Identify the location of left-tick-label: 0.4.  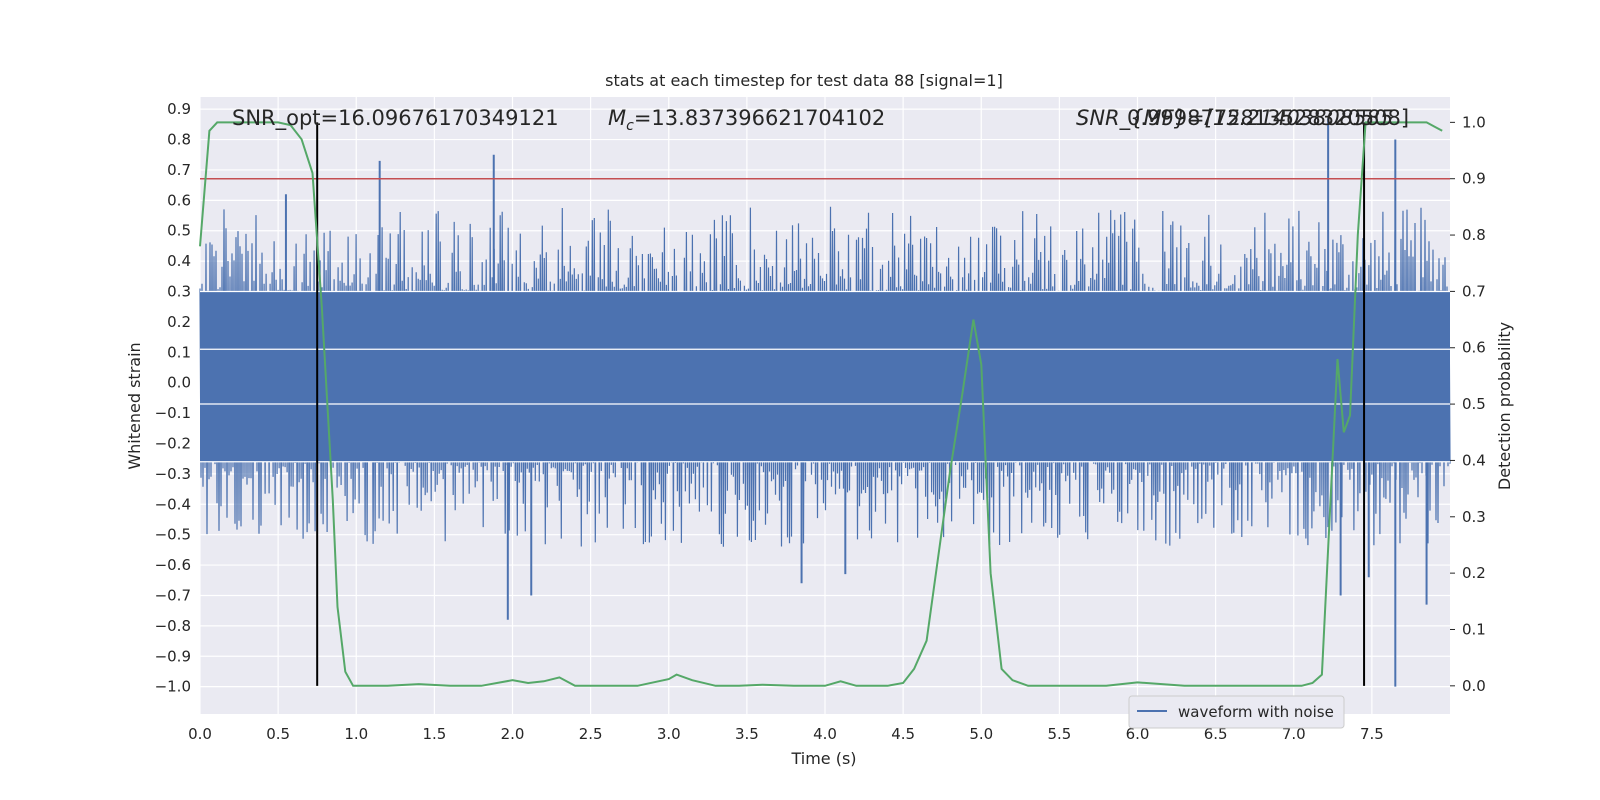
(179, 261).